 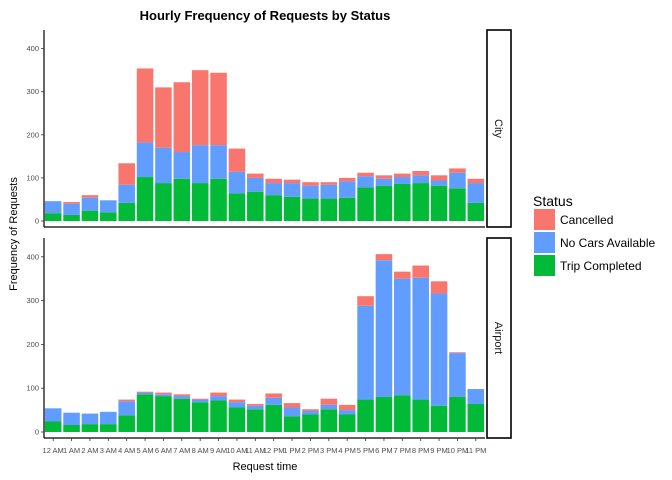 I want to click on bar-city-trip-completed-5-am, so click(x=145, y=199).